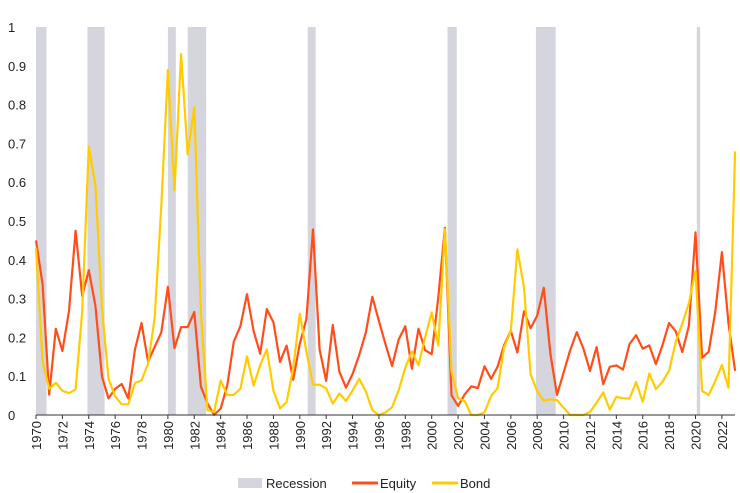 This screenshot has width=740, height=493. What do you see at coordinates (398, 483) in the screenshot?
I see `legend-label-equity: Equity` at bounding box center [398, 483].